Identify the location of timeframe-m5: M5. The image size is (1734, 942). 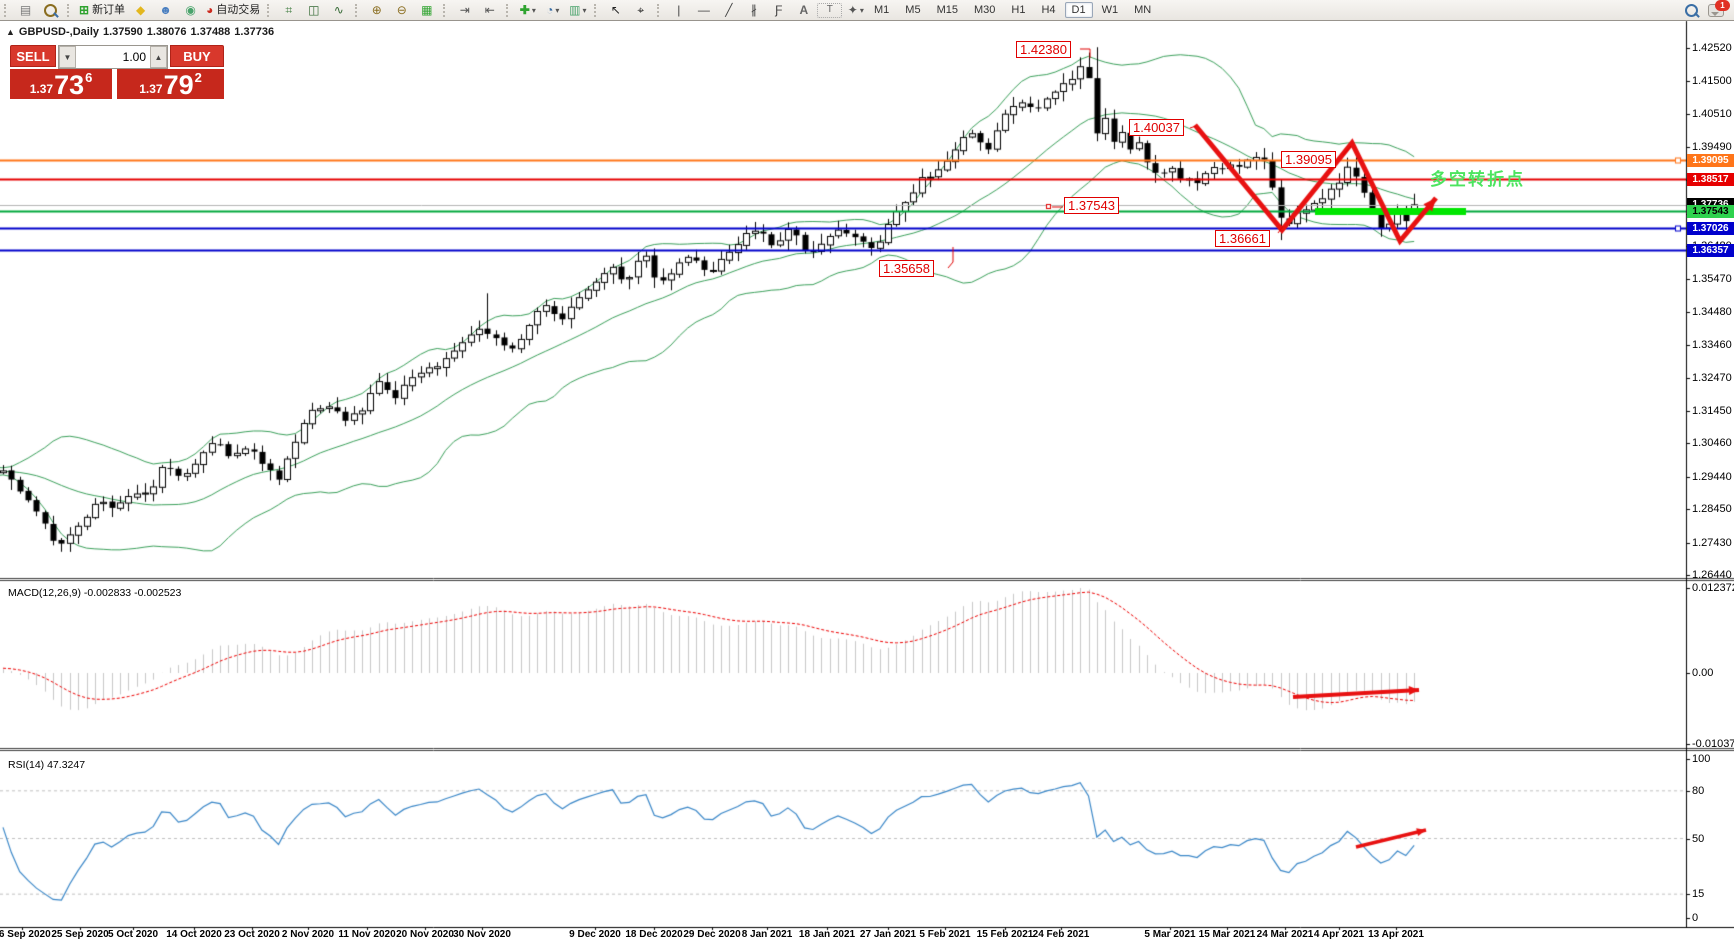
(913, 10).